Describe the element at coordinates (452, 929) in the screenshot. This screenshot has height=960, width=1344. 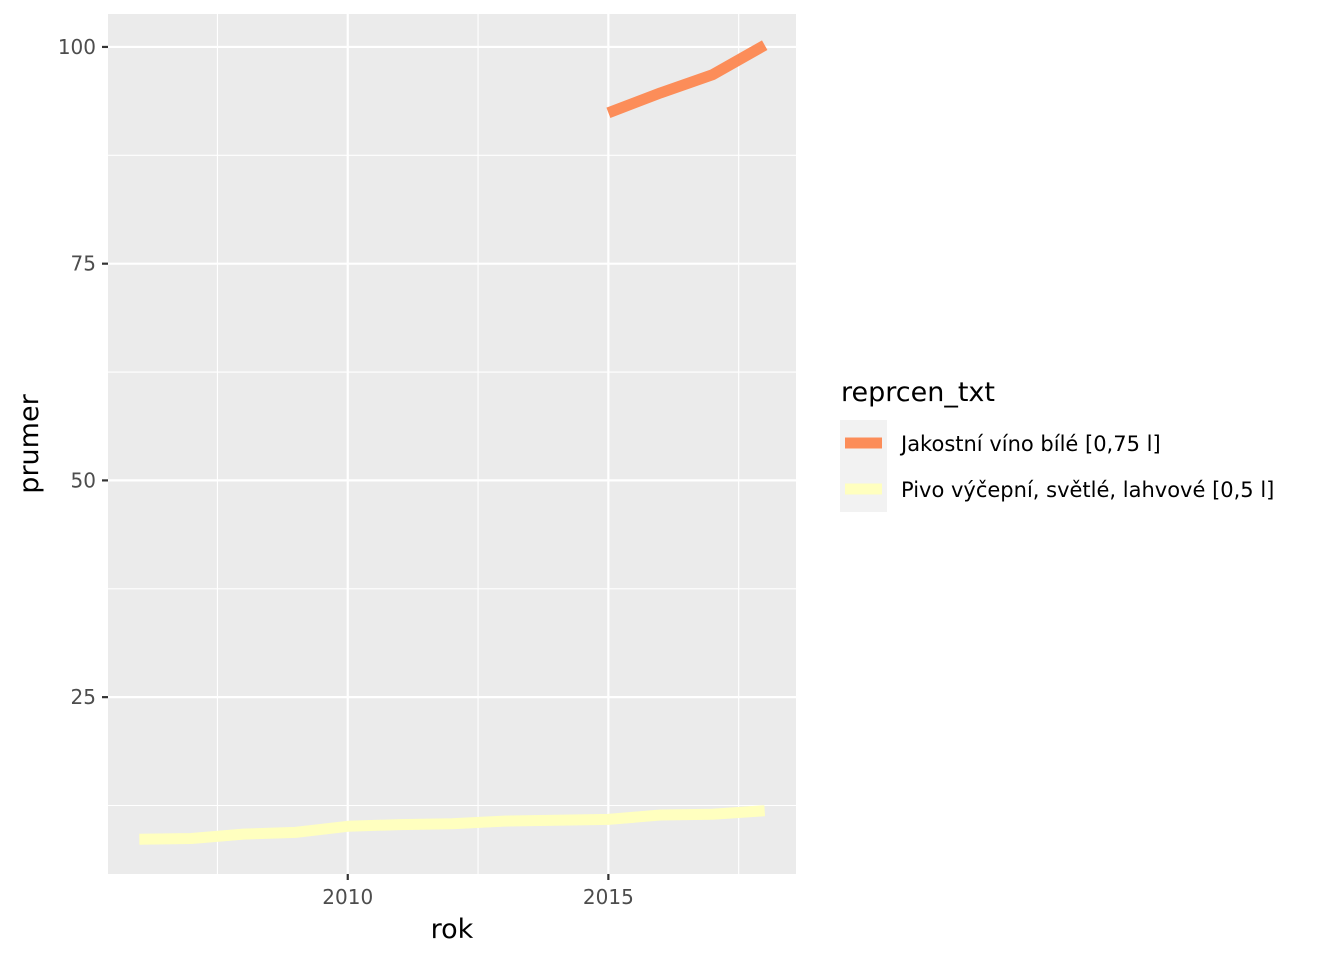
I see `x-axis-title: rok` at that location.